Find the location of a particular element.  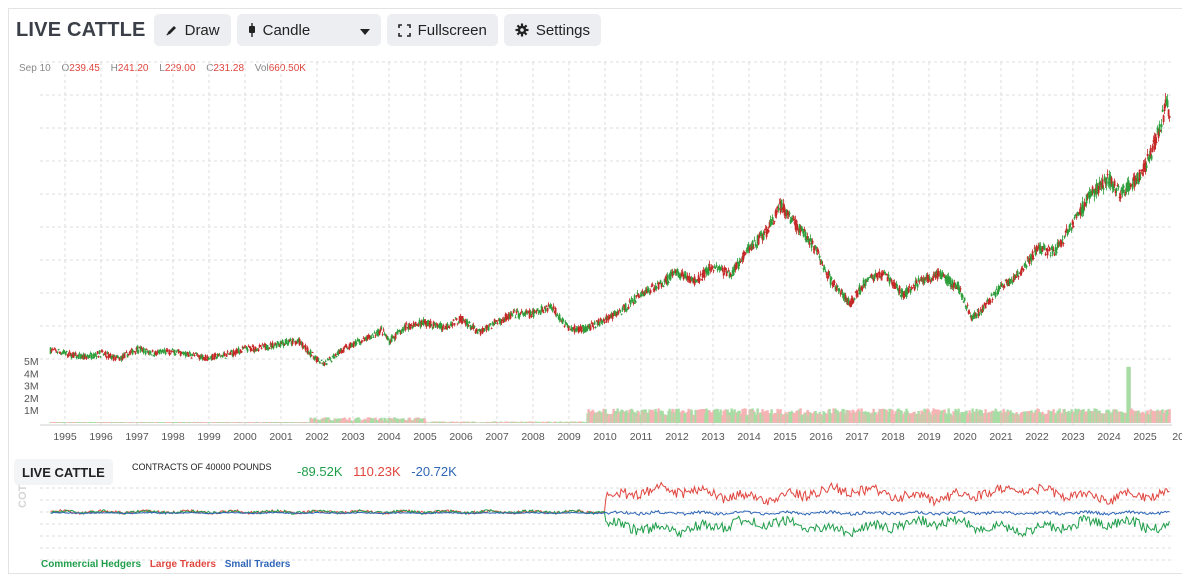

settings-button: Settings is located at coordinates (552, 30).